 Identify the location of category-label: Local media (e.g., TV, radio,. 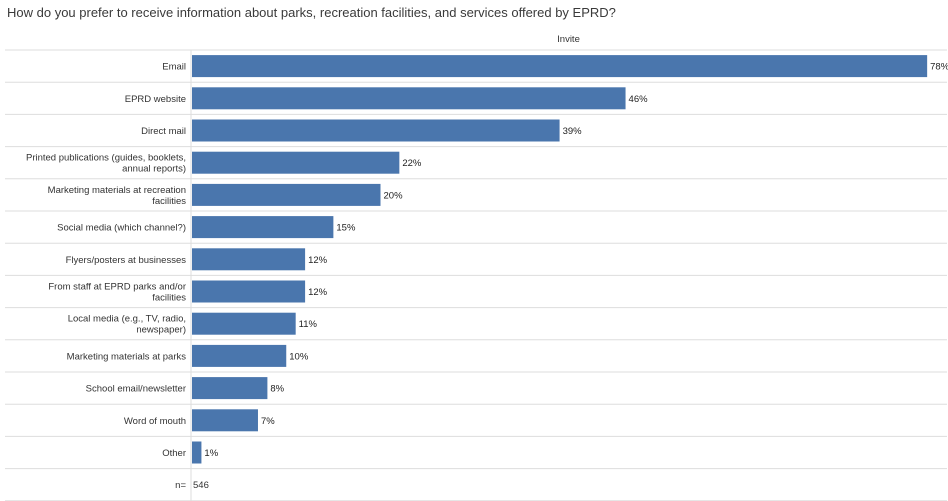
(127, 319).